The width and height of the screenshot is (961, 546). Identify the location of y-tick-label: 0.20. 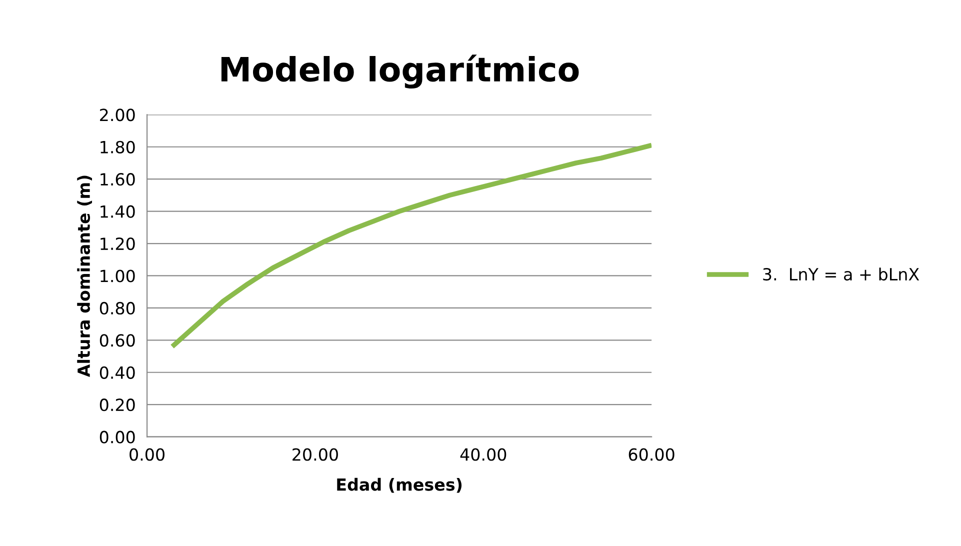
(117, 405).